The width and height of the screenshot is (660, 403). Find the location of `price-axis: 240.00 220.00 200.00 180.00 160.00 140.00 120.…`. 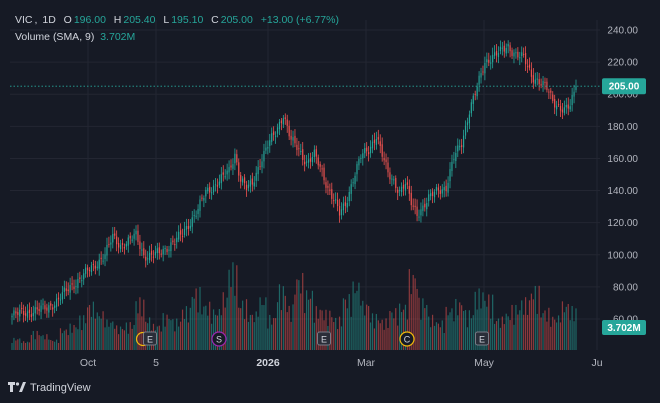

price-axis: 240.00 220.00 200.00 180.00 160.00 140.00 120.… is located at coordinates (624, 181).